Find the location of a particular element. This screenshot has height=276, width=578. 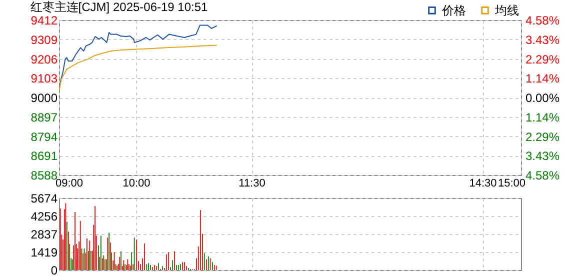

x-tick-label: 10:00 is located at coordinates (136, 184).